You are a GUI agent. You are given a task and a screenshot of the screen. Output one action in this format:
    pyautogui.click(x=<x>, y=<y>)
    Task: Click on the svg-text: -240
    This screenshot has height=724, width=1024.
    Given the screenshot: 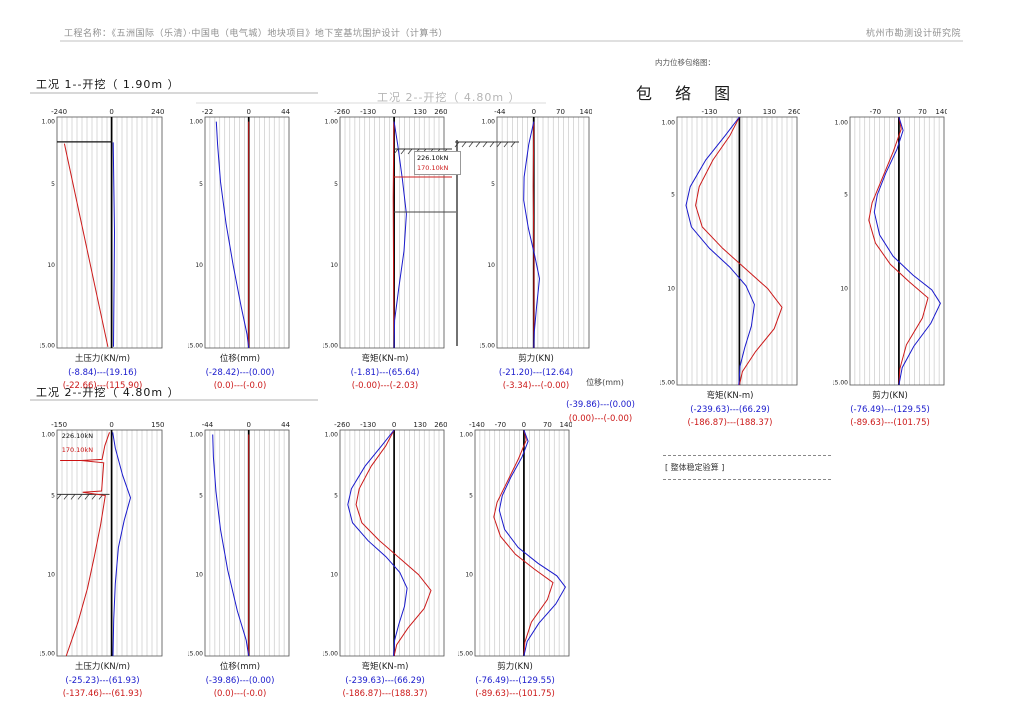 What is the action you would take?
    pyautogui.click(x=59, y=112)
    